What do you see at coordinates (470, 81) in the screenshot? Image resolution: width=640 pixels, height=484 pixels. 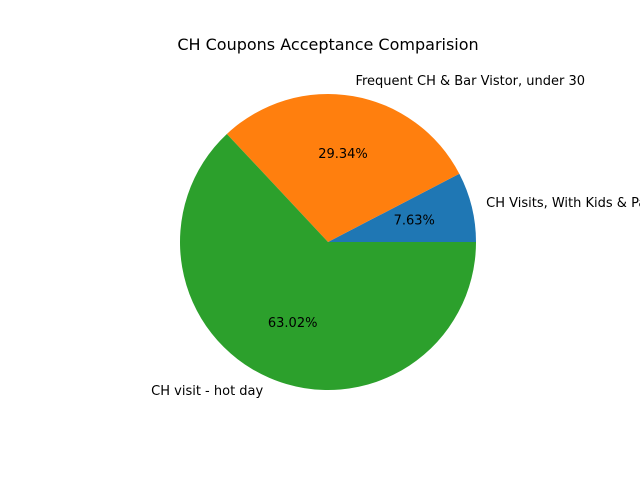 I see `pie-slice-label: Frequent CH & Bar Vistor, under 30` at bounding box center [470, 81].